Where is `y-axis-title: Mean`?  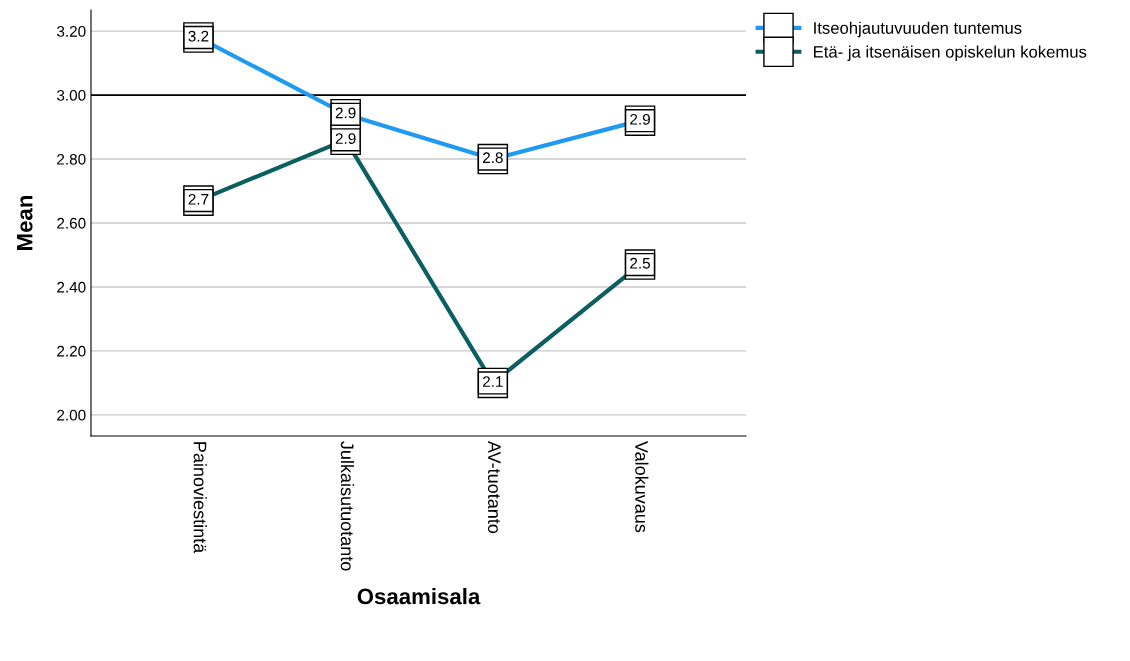 y-axis-title: Mean is located at coordinates (25, 222).